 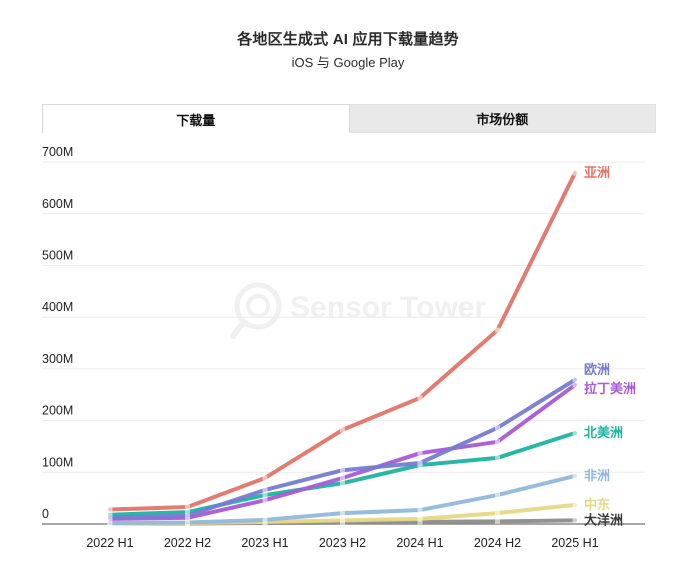 What do you see at coordinates (388, 307) in the screenshot?
I see `watermark-text: Sensor Tower` at bounding box center [388, 307].